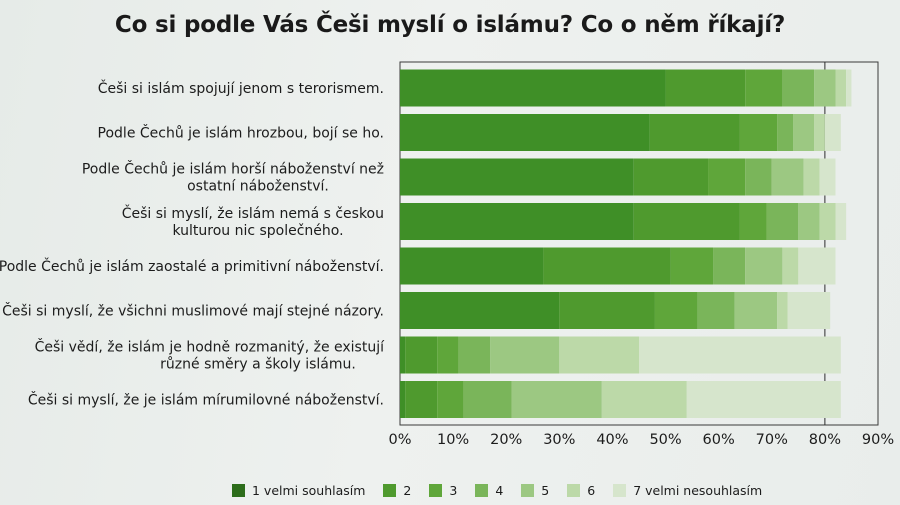 This screenshot has height=505, width=900. What do you see at coordinates (719, 440) in the screenshot?
I see `x-tick-label: 60%` at bounding box center [719, 440].